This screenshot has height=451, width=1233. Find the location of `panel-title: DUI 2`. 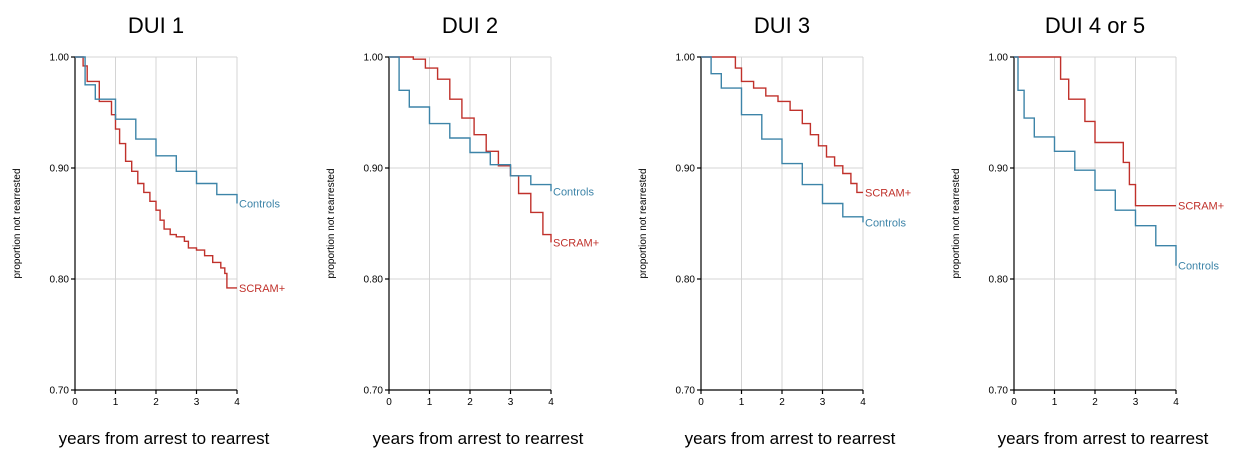

panel-title: DUI 2 is located at coordinates (470, 25).